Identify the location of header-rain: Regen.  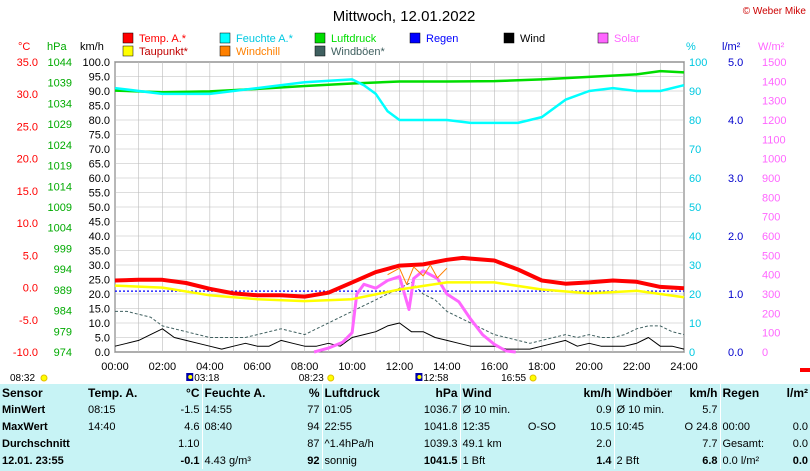
(745, 392).